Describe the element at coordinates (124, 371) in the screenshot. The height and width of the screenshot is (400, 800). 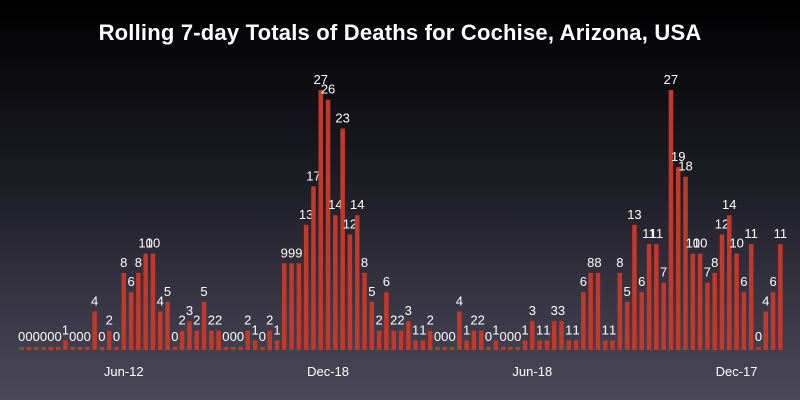
I see `x-tick-label: Jun-12` at that location.